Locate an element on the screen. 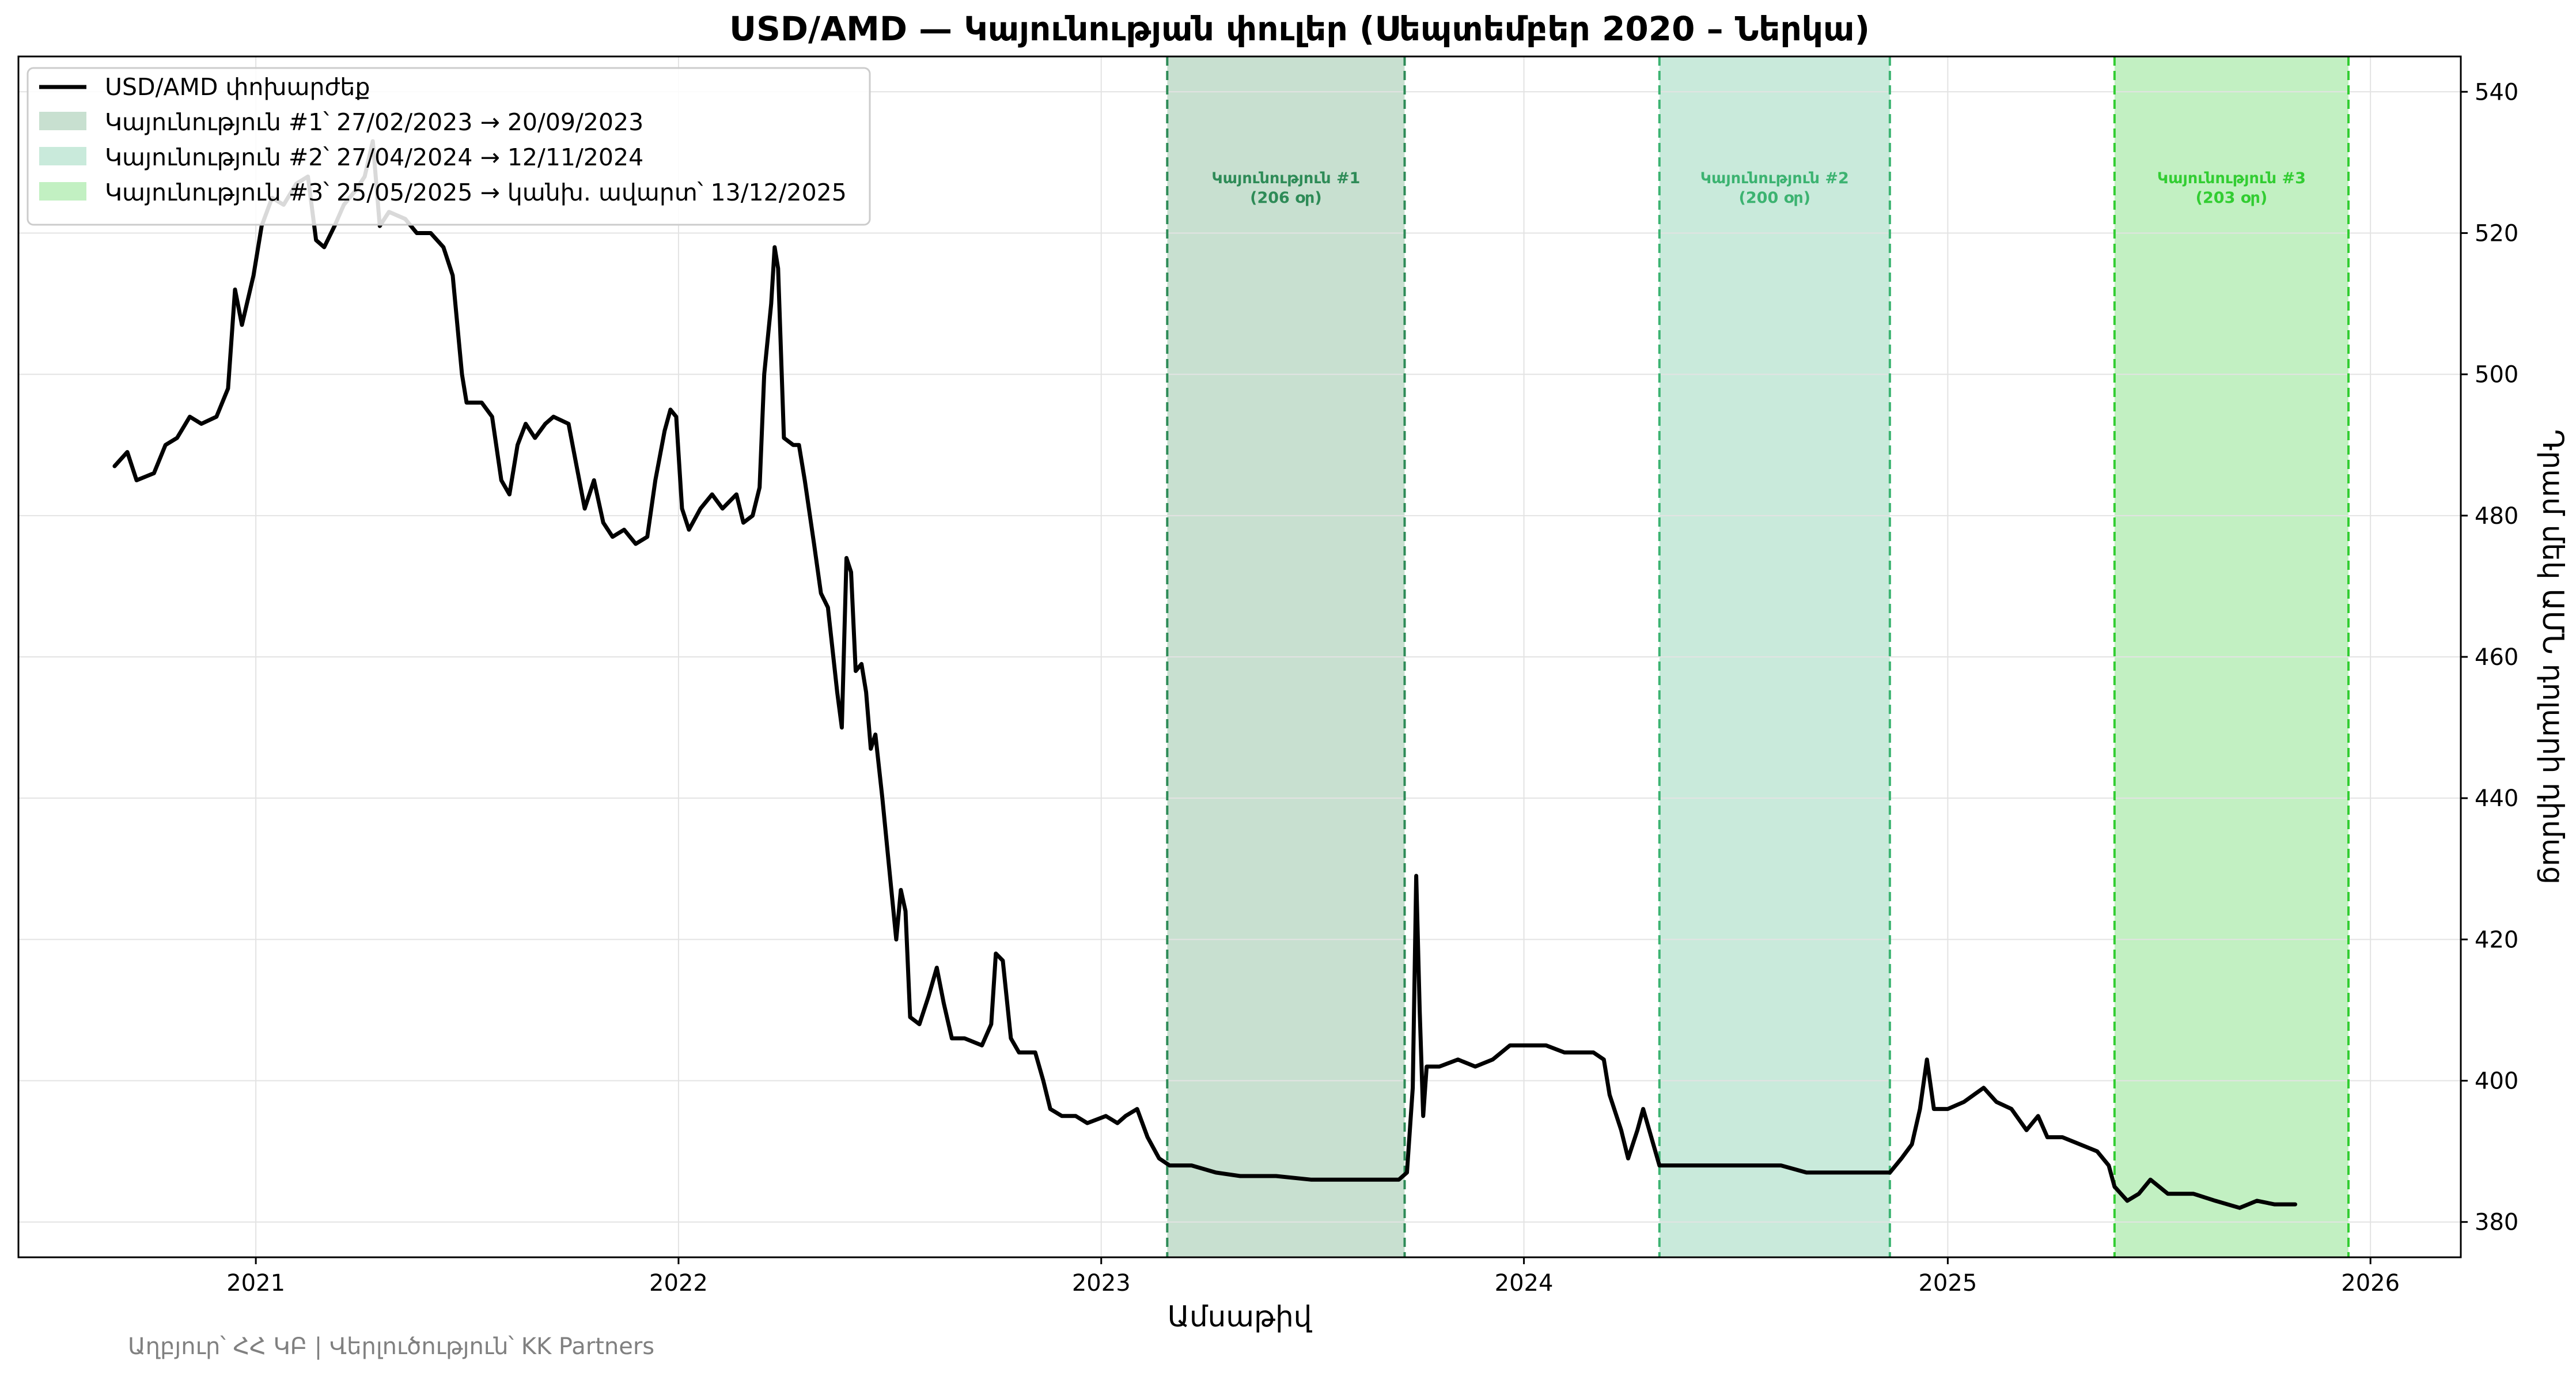 This screenshot has width=2576, height=1376. band-1-label: Կայունություն #1 is located at coordinates (1285, 178).